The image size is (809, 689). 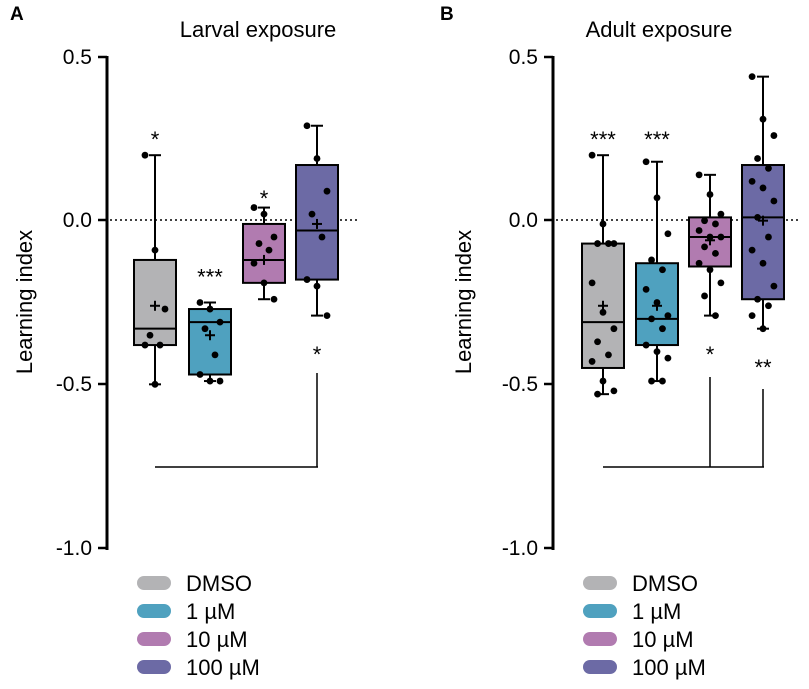 What do you see at coordinates (264, 253) in the screenshot?
I see `box-10m` at bounding box center [264, 253].